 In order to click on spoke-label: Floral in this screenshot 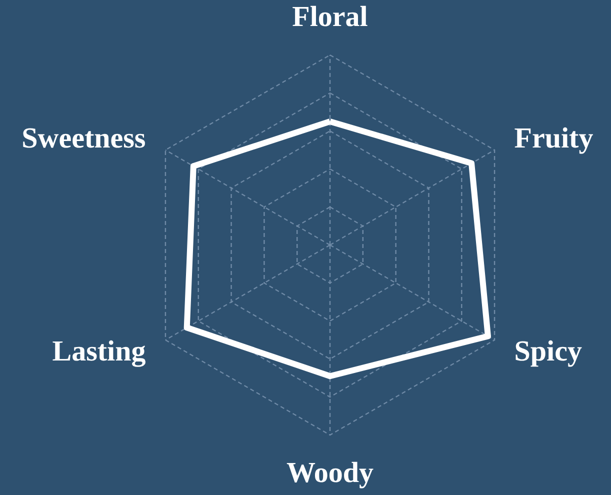, I will do `click(330, 17)`.